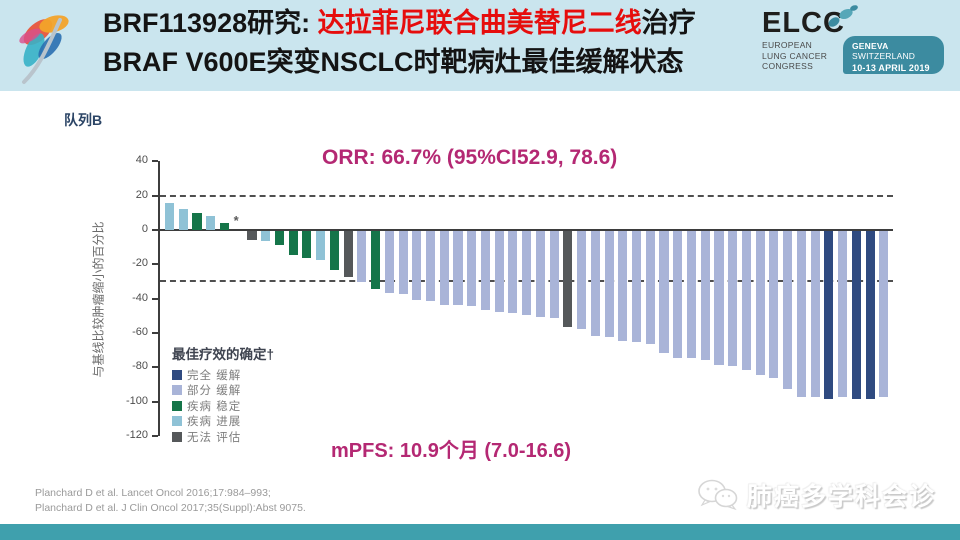 This screenshot has width=960, height=540. What do you see at coordinates (526, 230) in the screenshot?
I see `zero-line` at bounding box center [526, 230].